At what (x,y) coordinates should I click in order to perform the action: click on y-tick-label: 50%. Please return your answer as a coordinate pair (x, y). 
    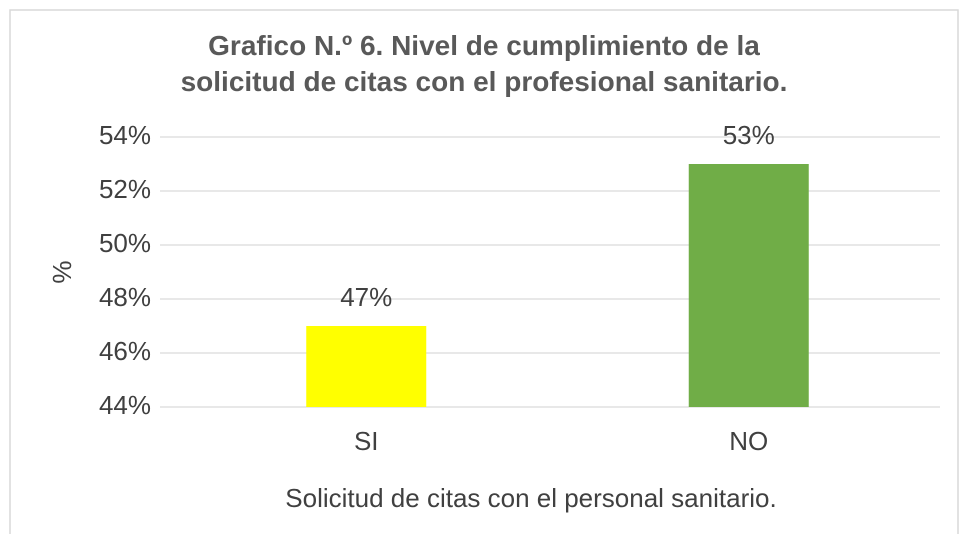
    Looking at the image, I should click on (125, 243).